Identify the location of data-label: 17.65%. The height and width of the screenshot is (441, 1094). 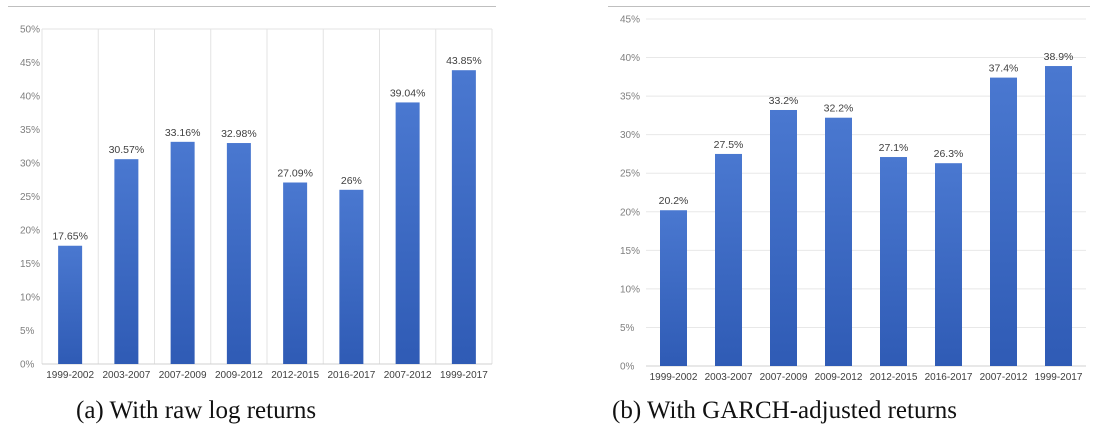
(70, 237).